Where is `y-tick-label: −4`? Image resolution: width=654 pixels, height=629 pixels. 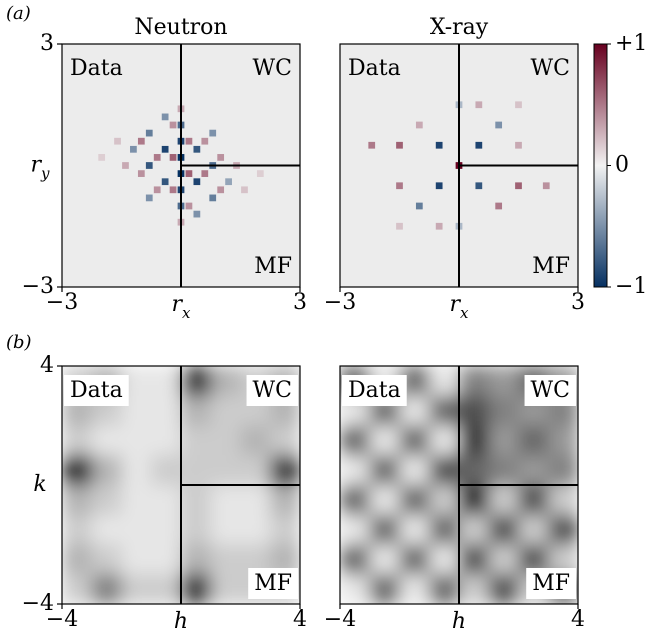
y-tick-label: −4 is located at coordinates (38, 603).